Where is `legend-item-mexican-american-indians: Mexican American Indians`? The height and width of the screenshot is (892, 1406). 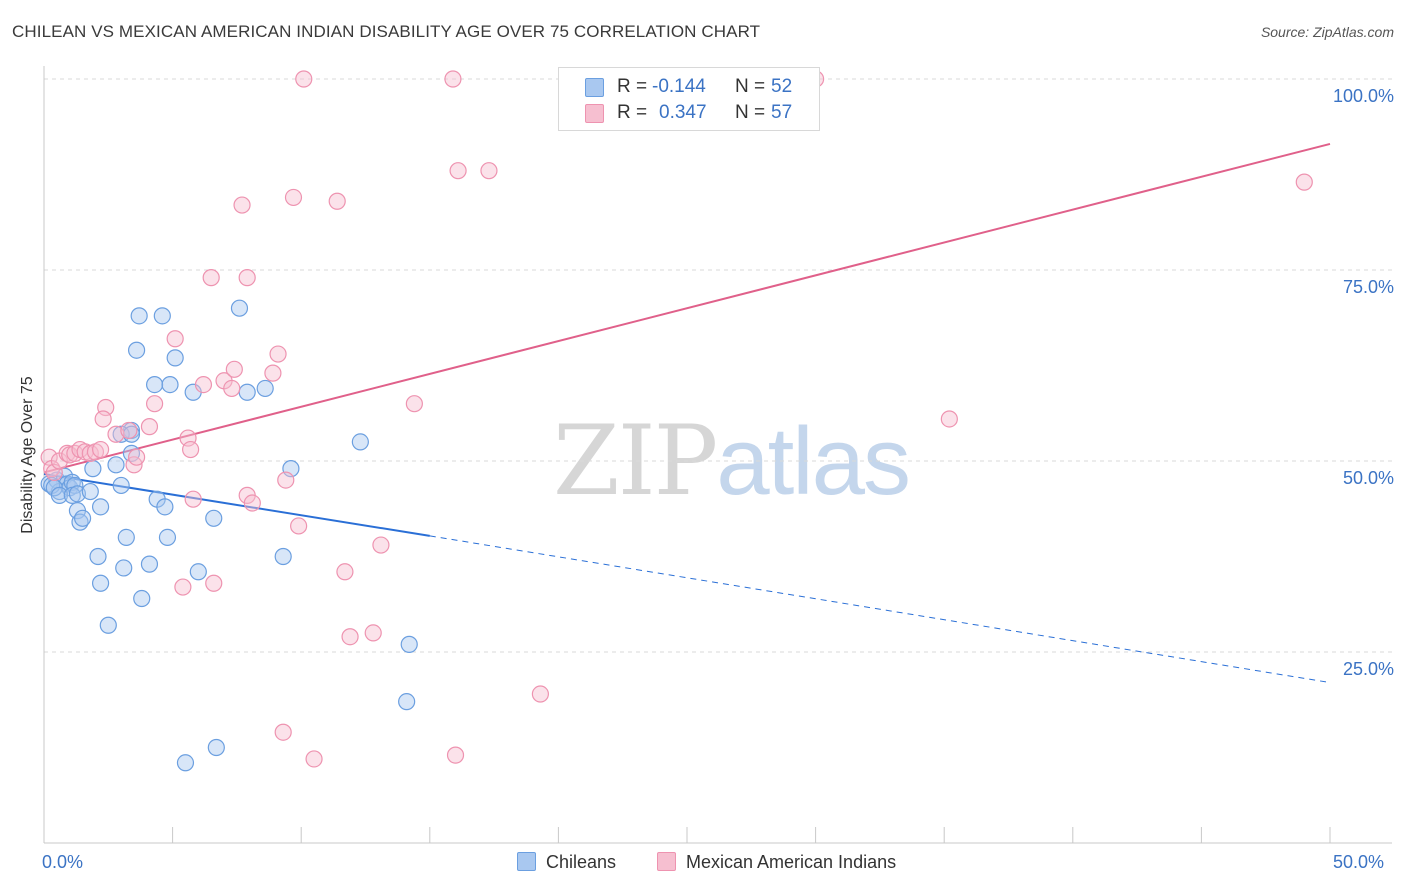 legend-item-mexican-american-indians: Mexican American Indians is located at coordinates (776, 862).